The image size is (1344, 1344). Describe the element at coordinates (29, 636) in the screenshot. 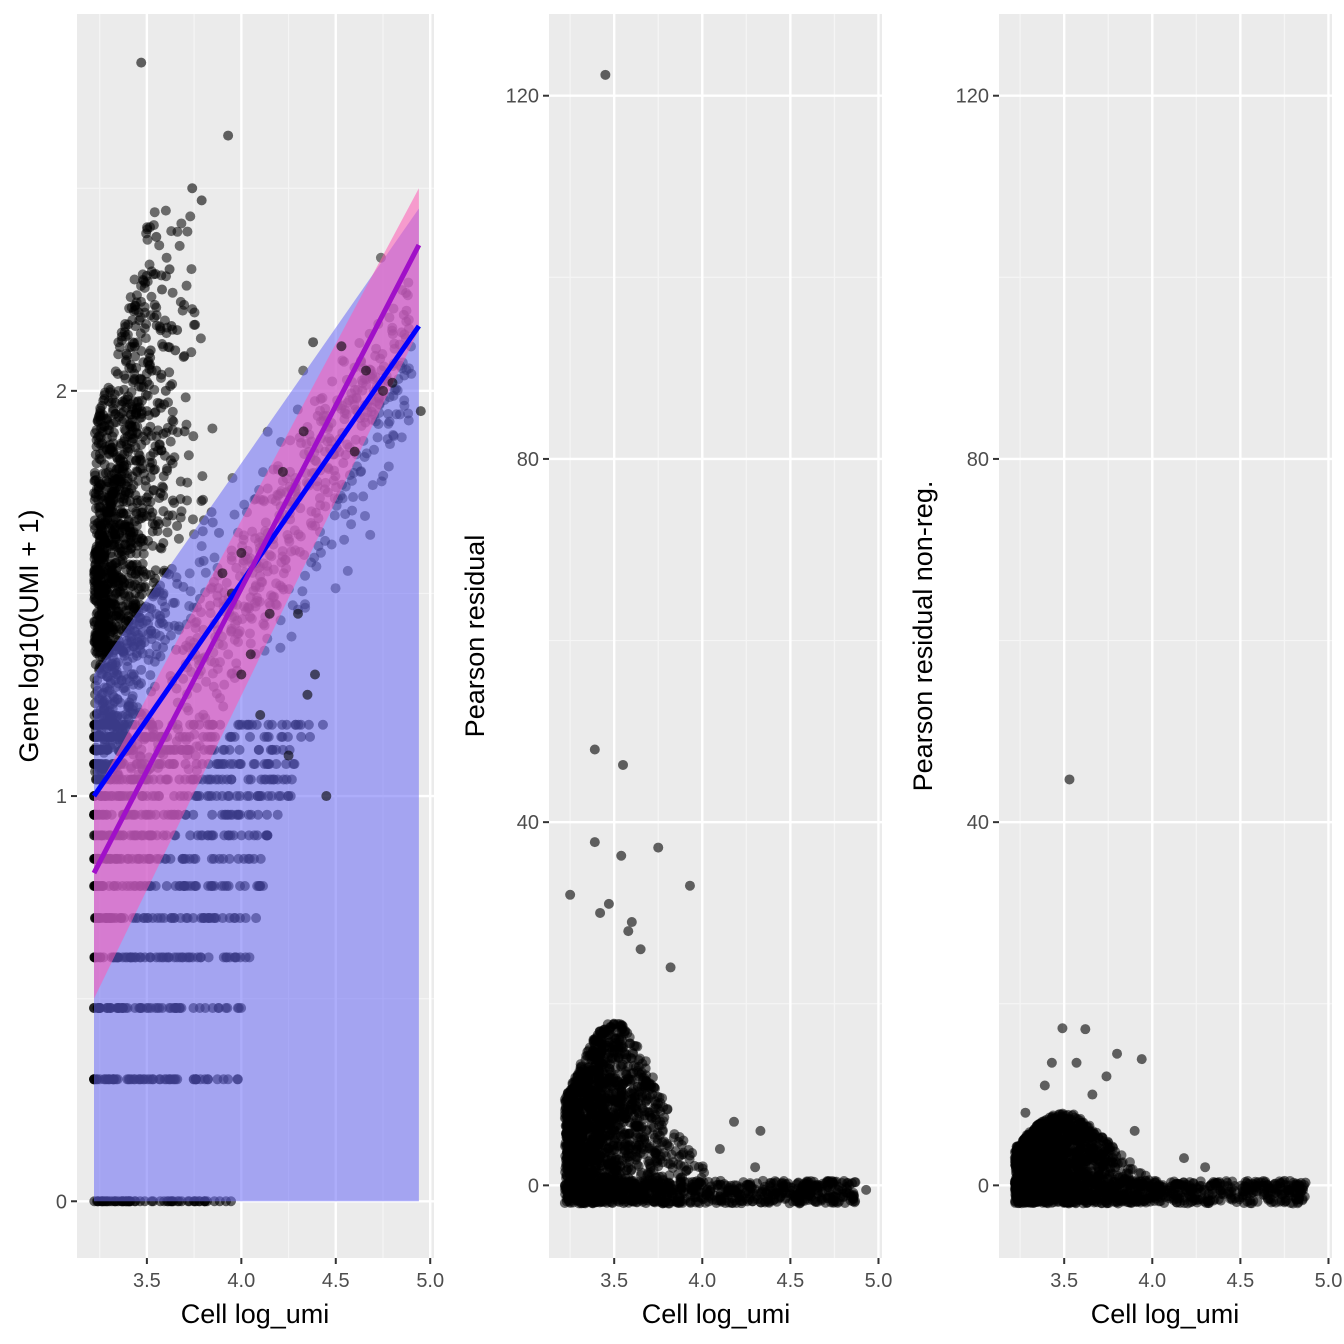

I see `y-axis-title-1: Gene log10(UMI + 1)` at that location.